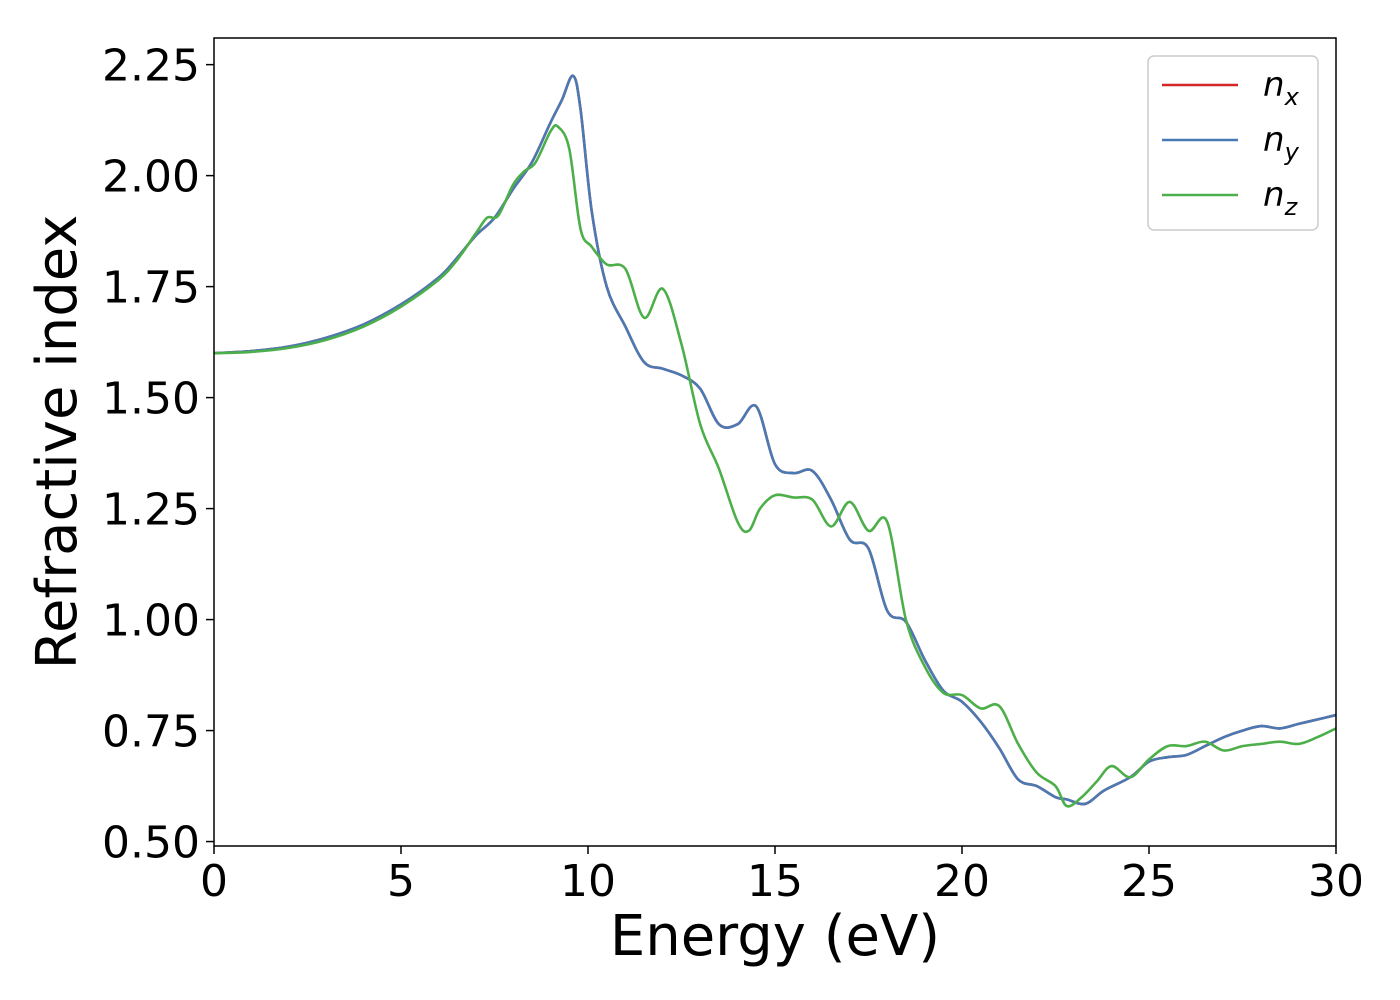 This screenshot has height=1000, width=1400. What do you see at coordinates (158, 455) in the screenshot?
I see `y-axis: 0.50 0.75 1.00 1.25 1.50 1.75 2.00 2.25` at bounding box center [158, 455].